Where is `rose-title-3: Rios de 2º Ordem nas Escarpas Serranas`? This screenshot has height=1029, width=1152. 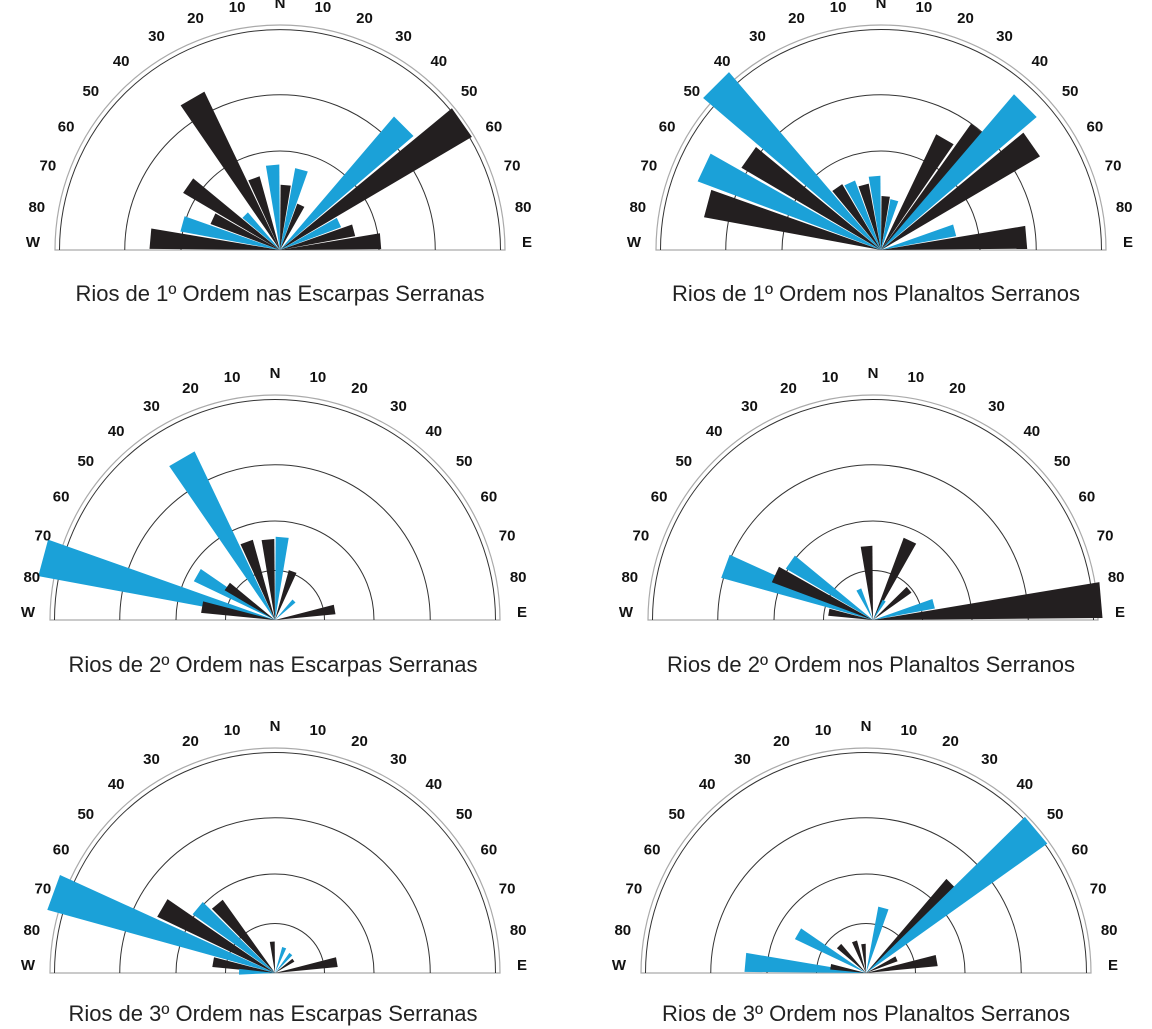
rose-title-3: Rios de 2º Ordem nas Escarpas Serranas is located at coordinates (273, 664).